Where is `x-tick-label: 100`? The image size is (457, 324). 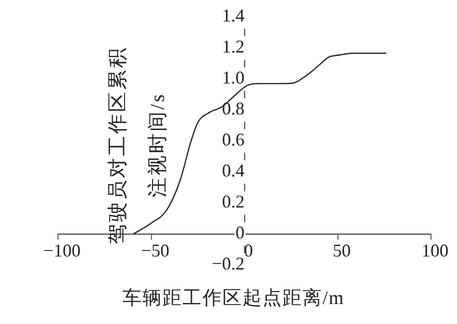
x-tick-label: 100 is located at coordinates (435, 250).